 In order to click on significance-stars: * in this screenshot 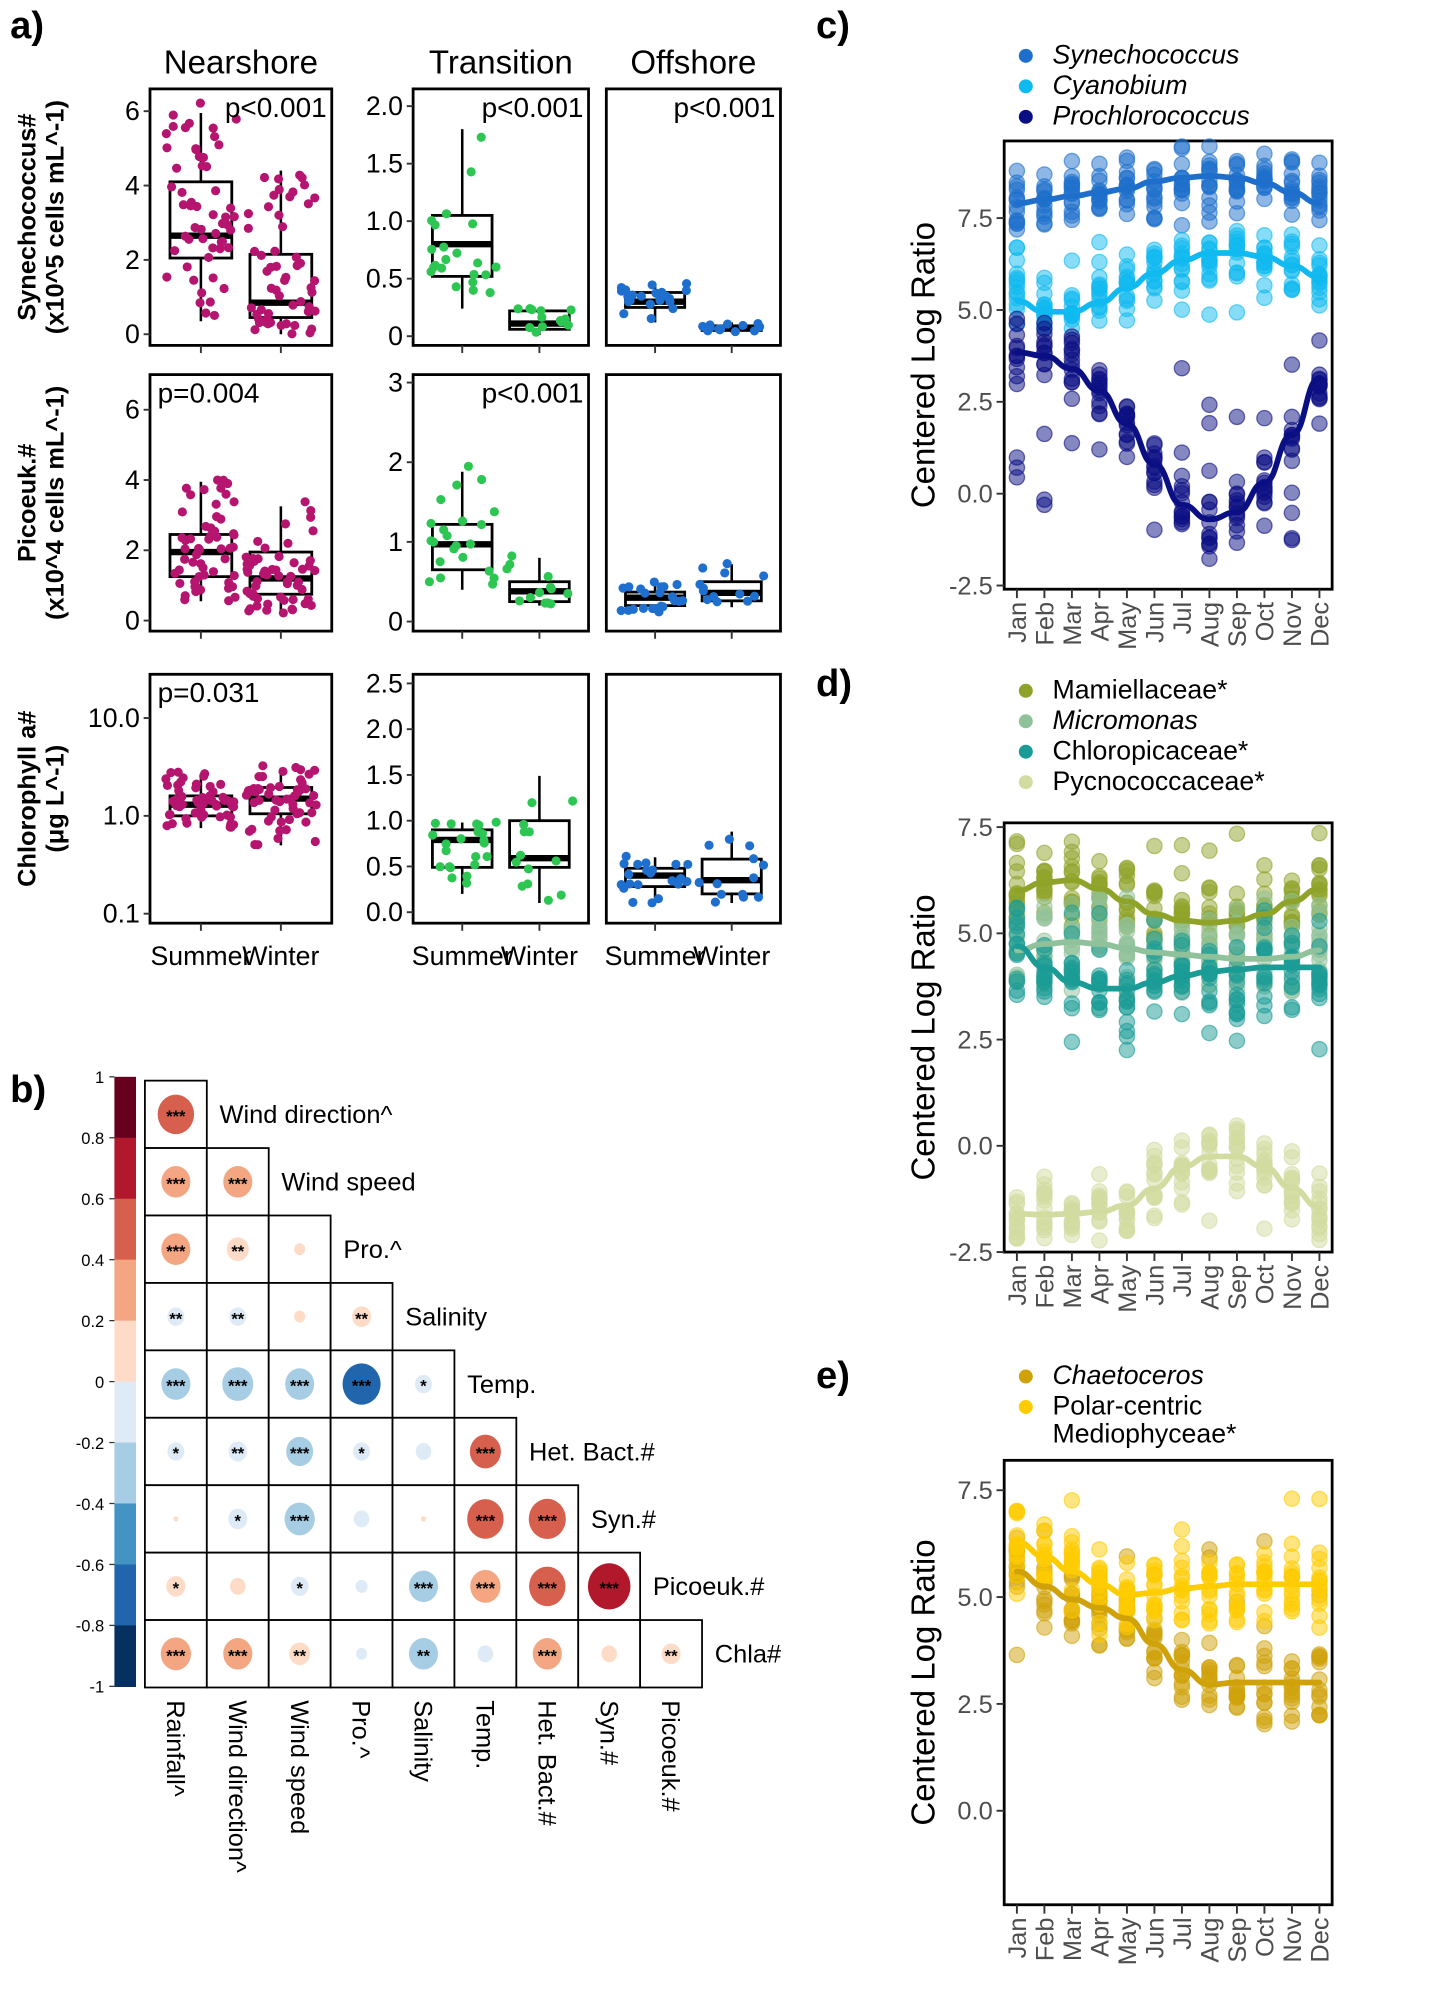, I will do `click(176, 1454)`.